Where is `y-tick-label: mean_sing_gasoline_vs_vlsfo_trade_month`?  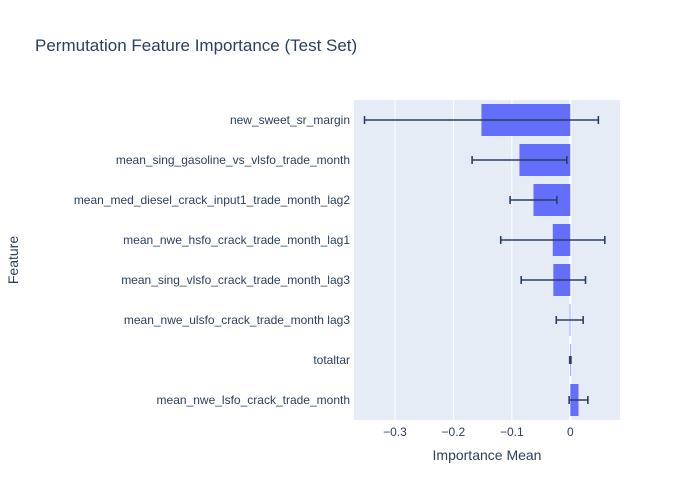 y-tick-label: mean_sing_gasoline_vs_vlsfo_trade_month is located at coordinates (233, 160).